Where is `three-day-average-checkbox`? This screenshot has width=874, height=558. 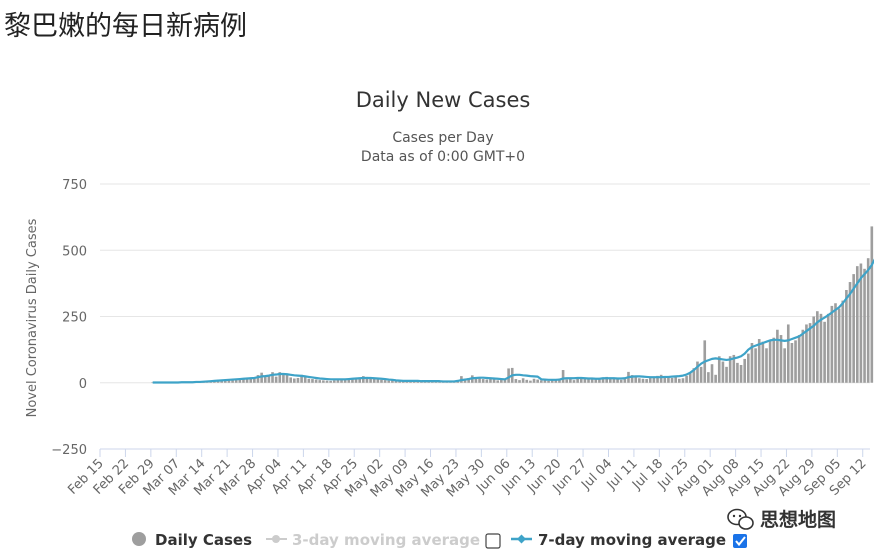
three-day-average-checkbox is located at coordinates (493, 541).